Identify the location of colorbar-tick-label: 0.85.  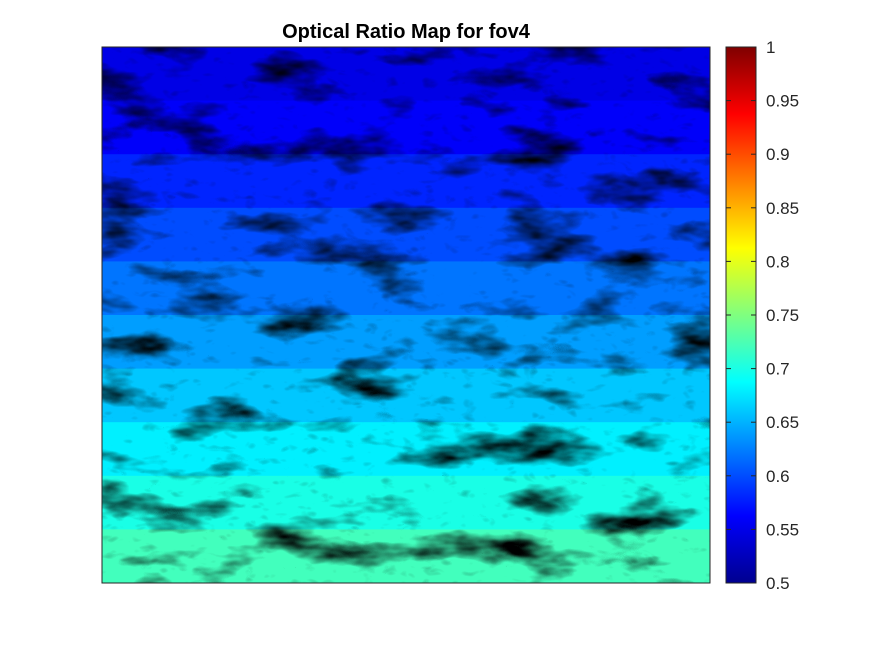
(782, 208).